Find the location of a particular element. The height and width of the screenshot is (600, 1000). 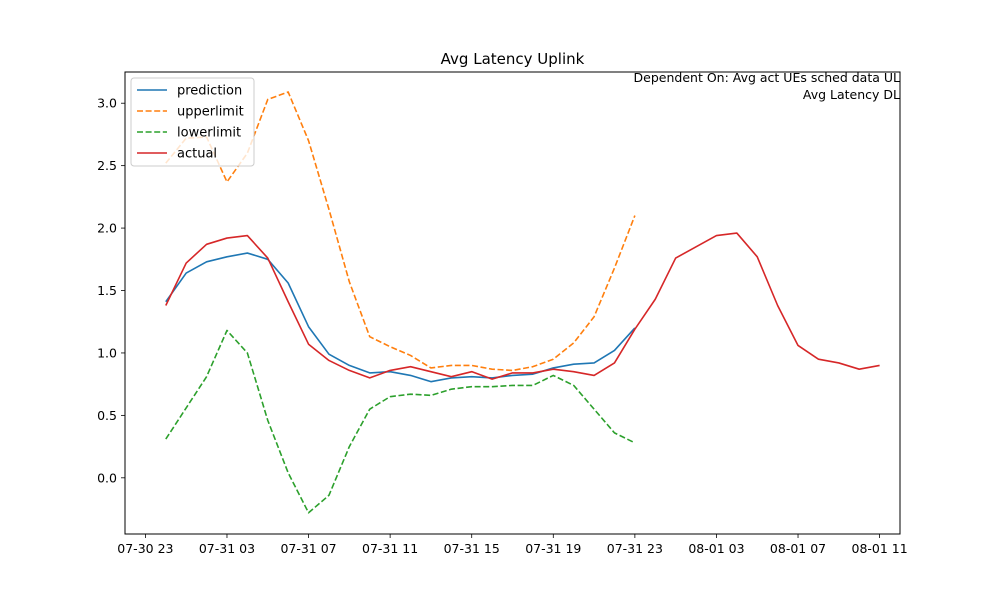

legend-box is located at coordinates (192, 122).